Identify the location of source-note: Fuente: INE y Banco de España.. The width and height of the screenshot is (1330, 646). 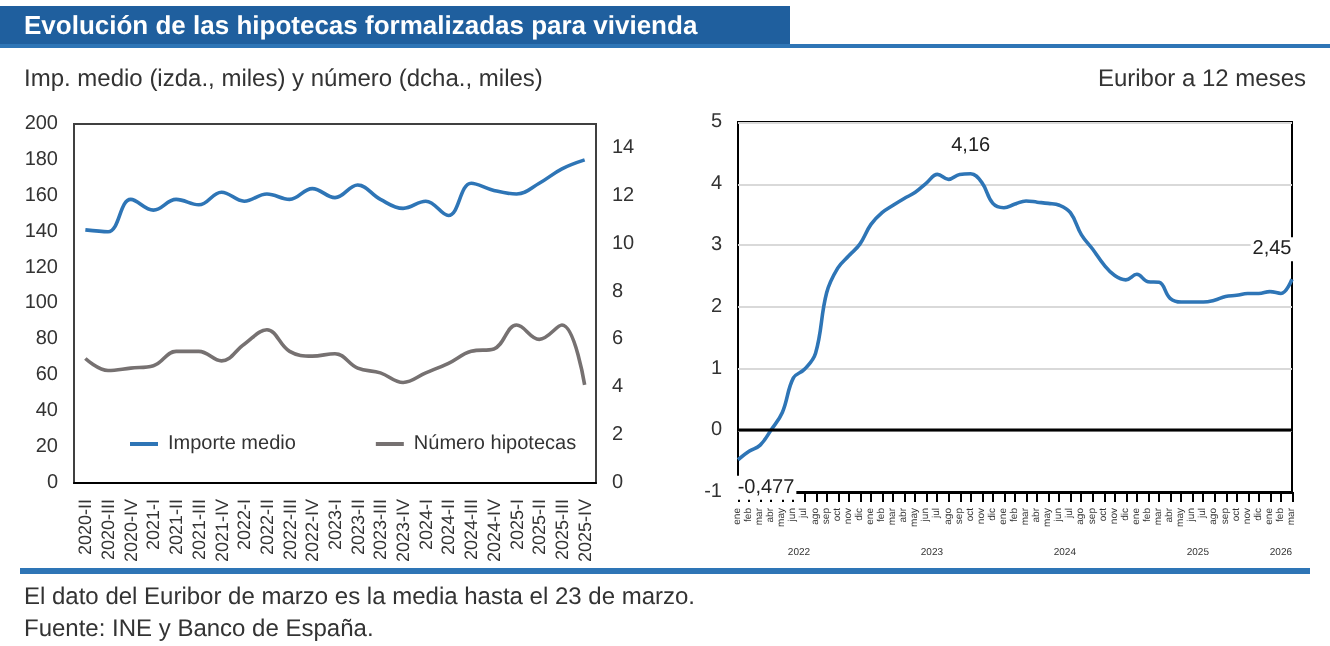
(200, 628).